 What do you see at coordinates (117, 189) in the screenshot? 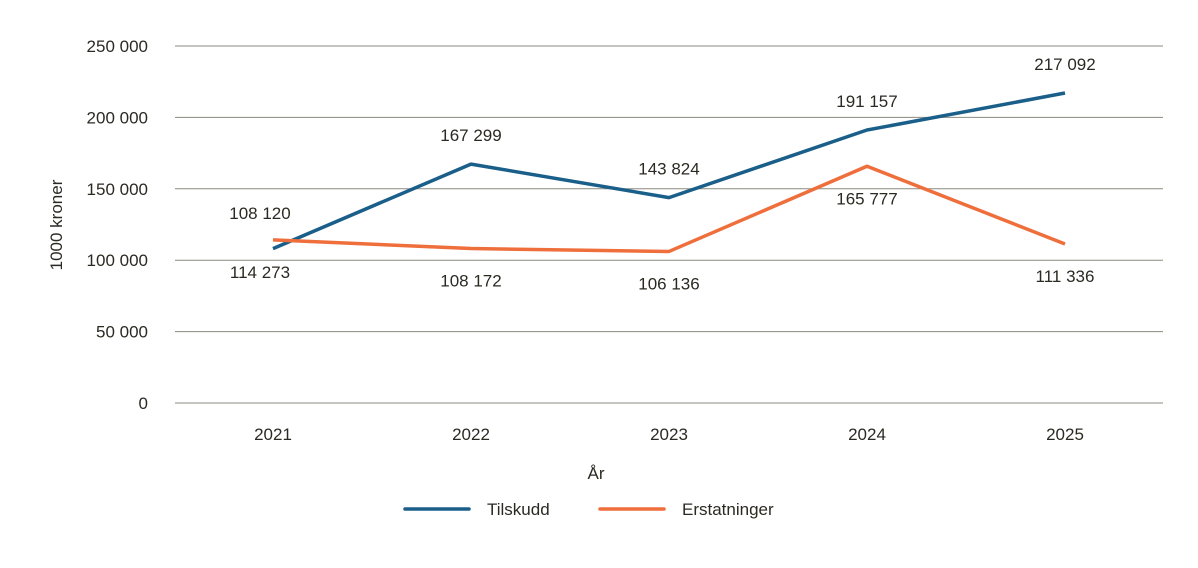
I see `y-tick-label: 150 000` at bounding box center [117, 189].